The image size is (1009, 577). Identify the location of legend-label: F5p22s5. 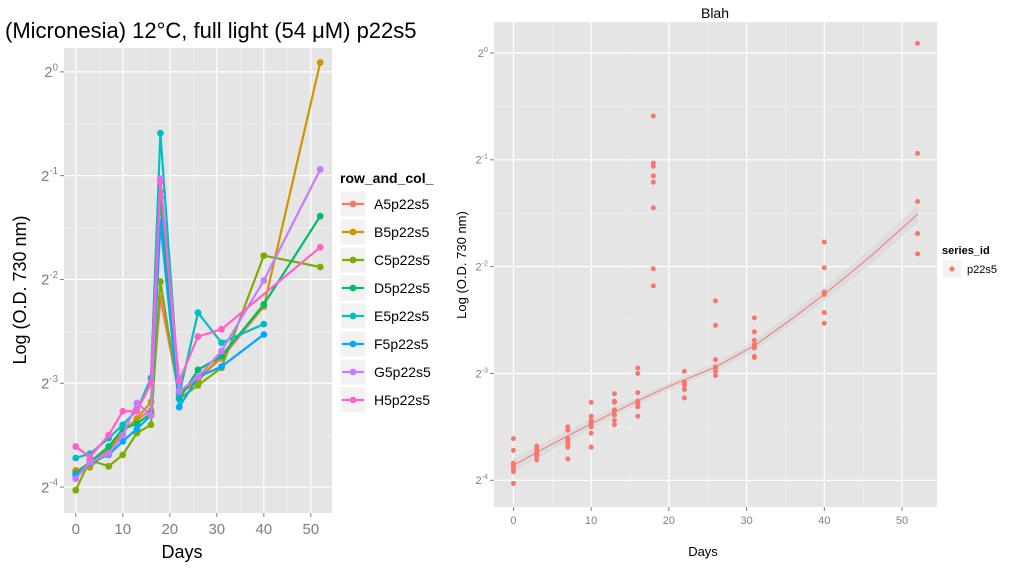
(401, 344).